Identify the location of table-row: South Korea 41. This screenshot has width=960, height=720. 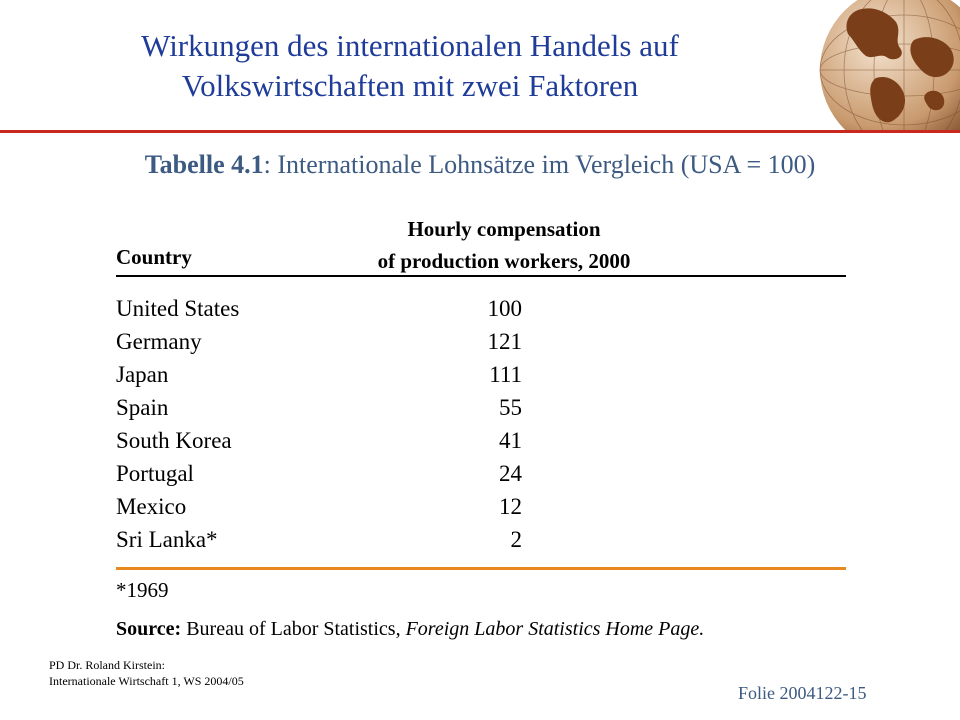
(481, 440).